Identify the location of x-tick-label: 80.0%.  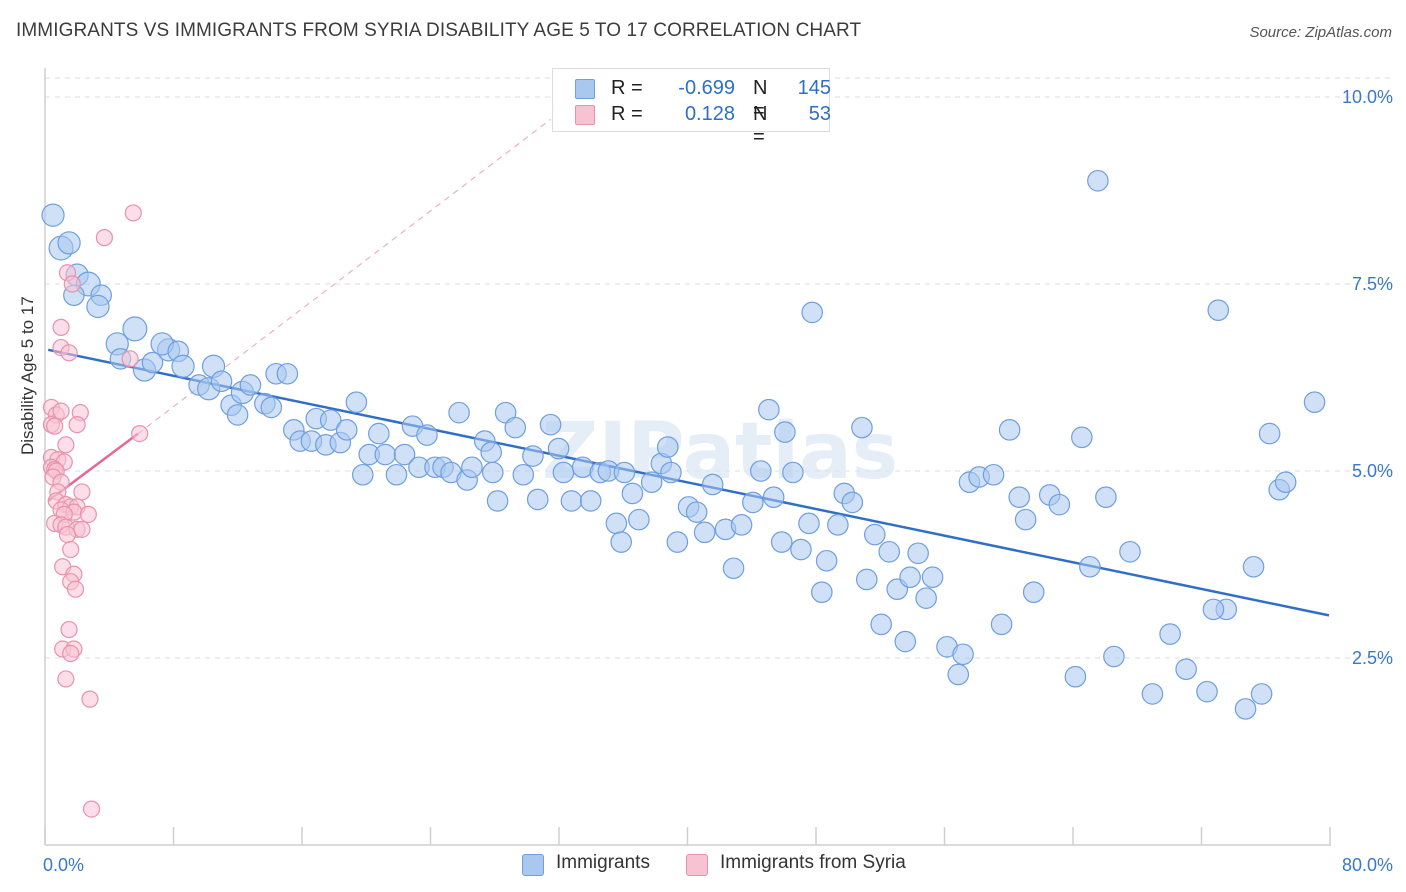
(1367, 865).